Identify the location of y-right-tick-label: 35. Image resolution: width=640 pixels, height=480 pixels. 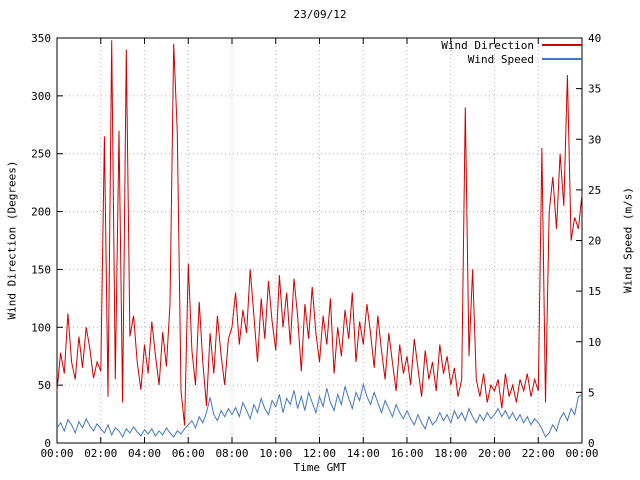
(594, 89).